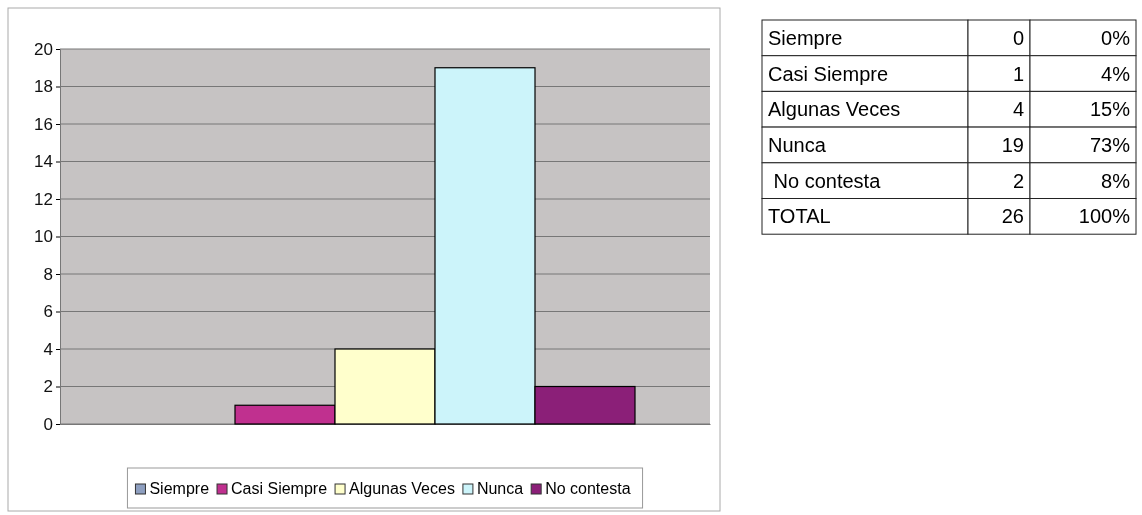 The width and height of the screenshot is (1142, 515). What do you see at coordinates (43, 199) in the screenshot?
I see `y-tick-label: 12` at bounding box center [43, 199].